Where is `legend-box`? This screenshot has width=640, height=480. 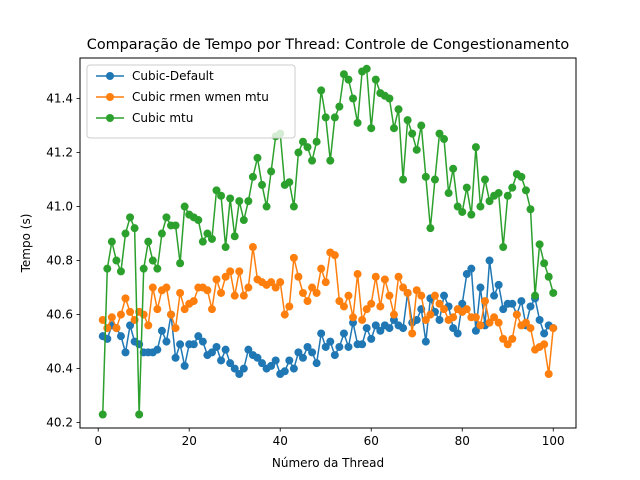
legend-box is located at coordinates (191, 101).